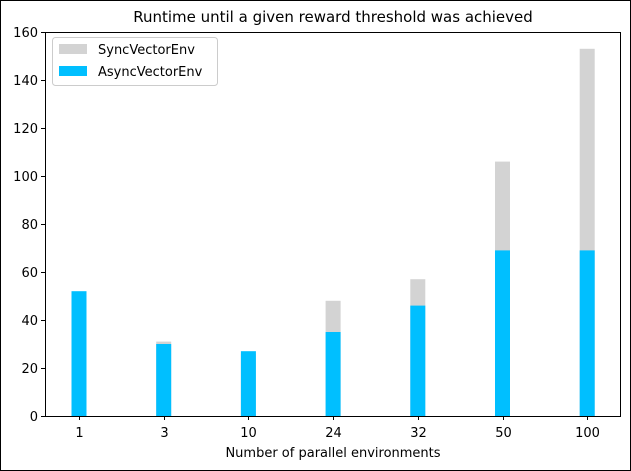 The height and width of the screenshot is (471, 631). Describe the element at coordinates (146, 50) in the screenshot. I see `legend-label-syncvectorenv: SyncVectorEnv` at that location.